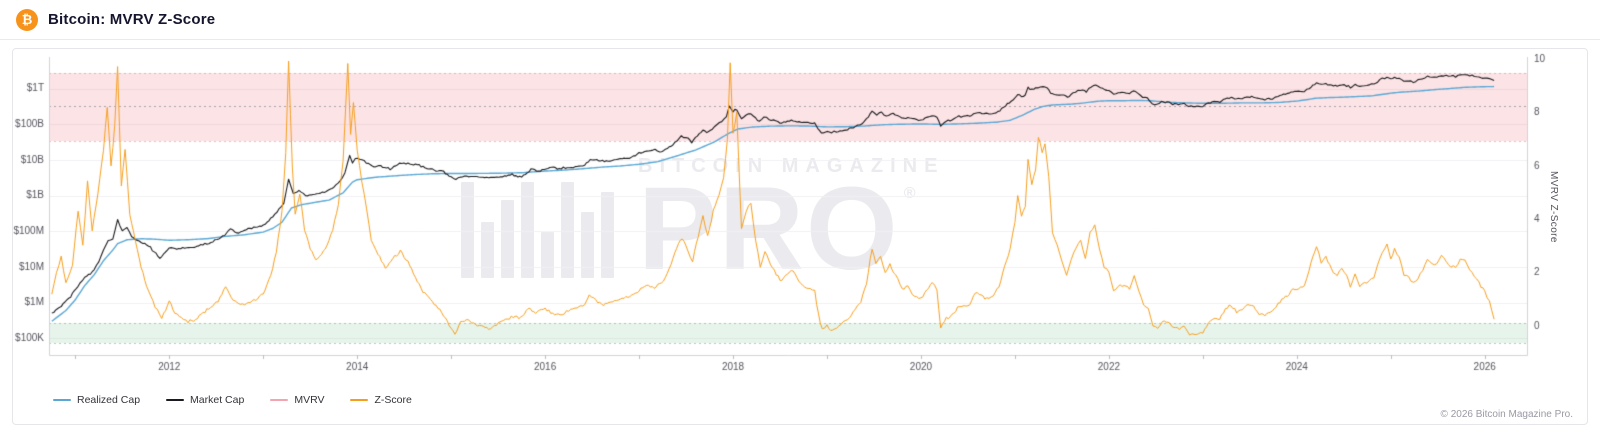  What do you see at coordinates (175, 400) in the screenshot?
I see `legend-swatch-market-cap` at bounding box center [175, 400].